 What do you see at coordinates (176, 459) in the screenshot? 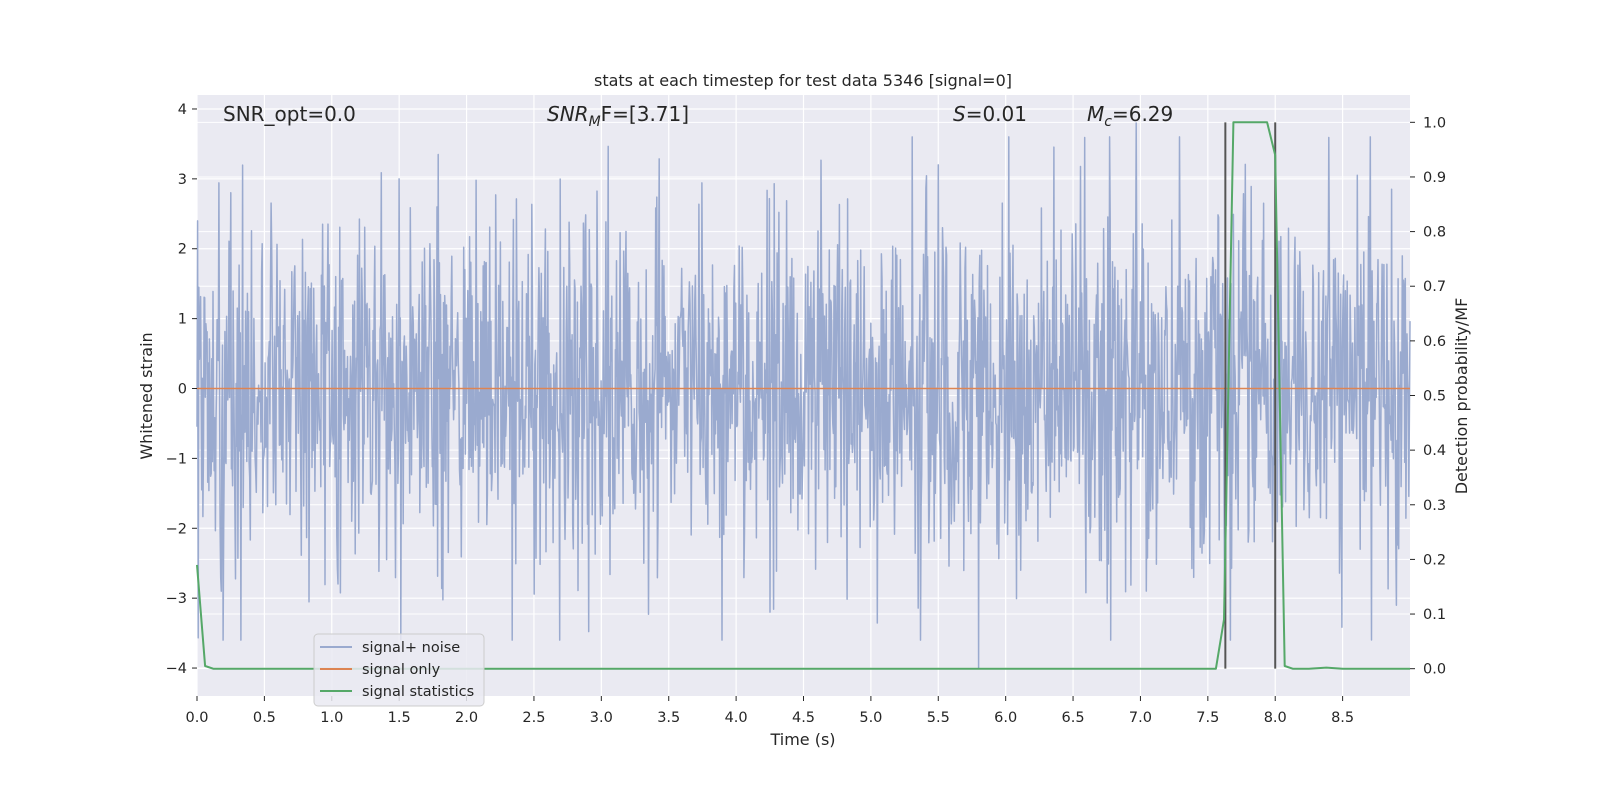
I see `y-tick-label: −1` at bounding box center [176, 459].